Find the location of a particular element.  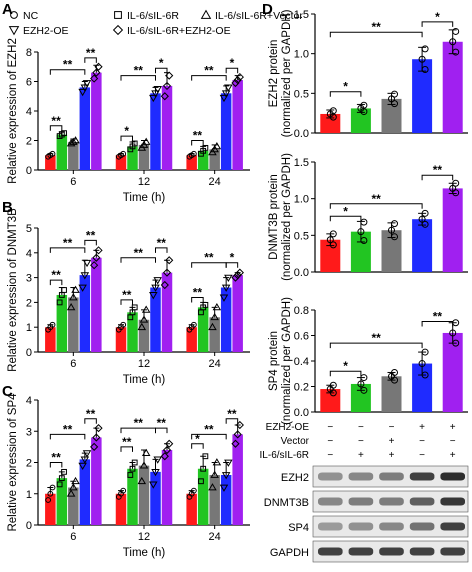

y-tick-label: 0.6 is located at coordinates (301, 337).